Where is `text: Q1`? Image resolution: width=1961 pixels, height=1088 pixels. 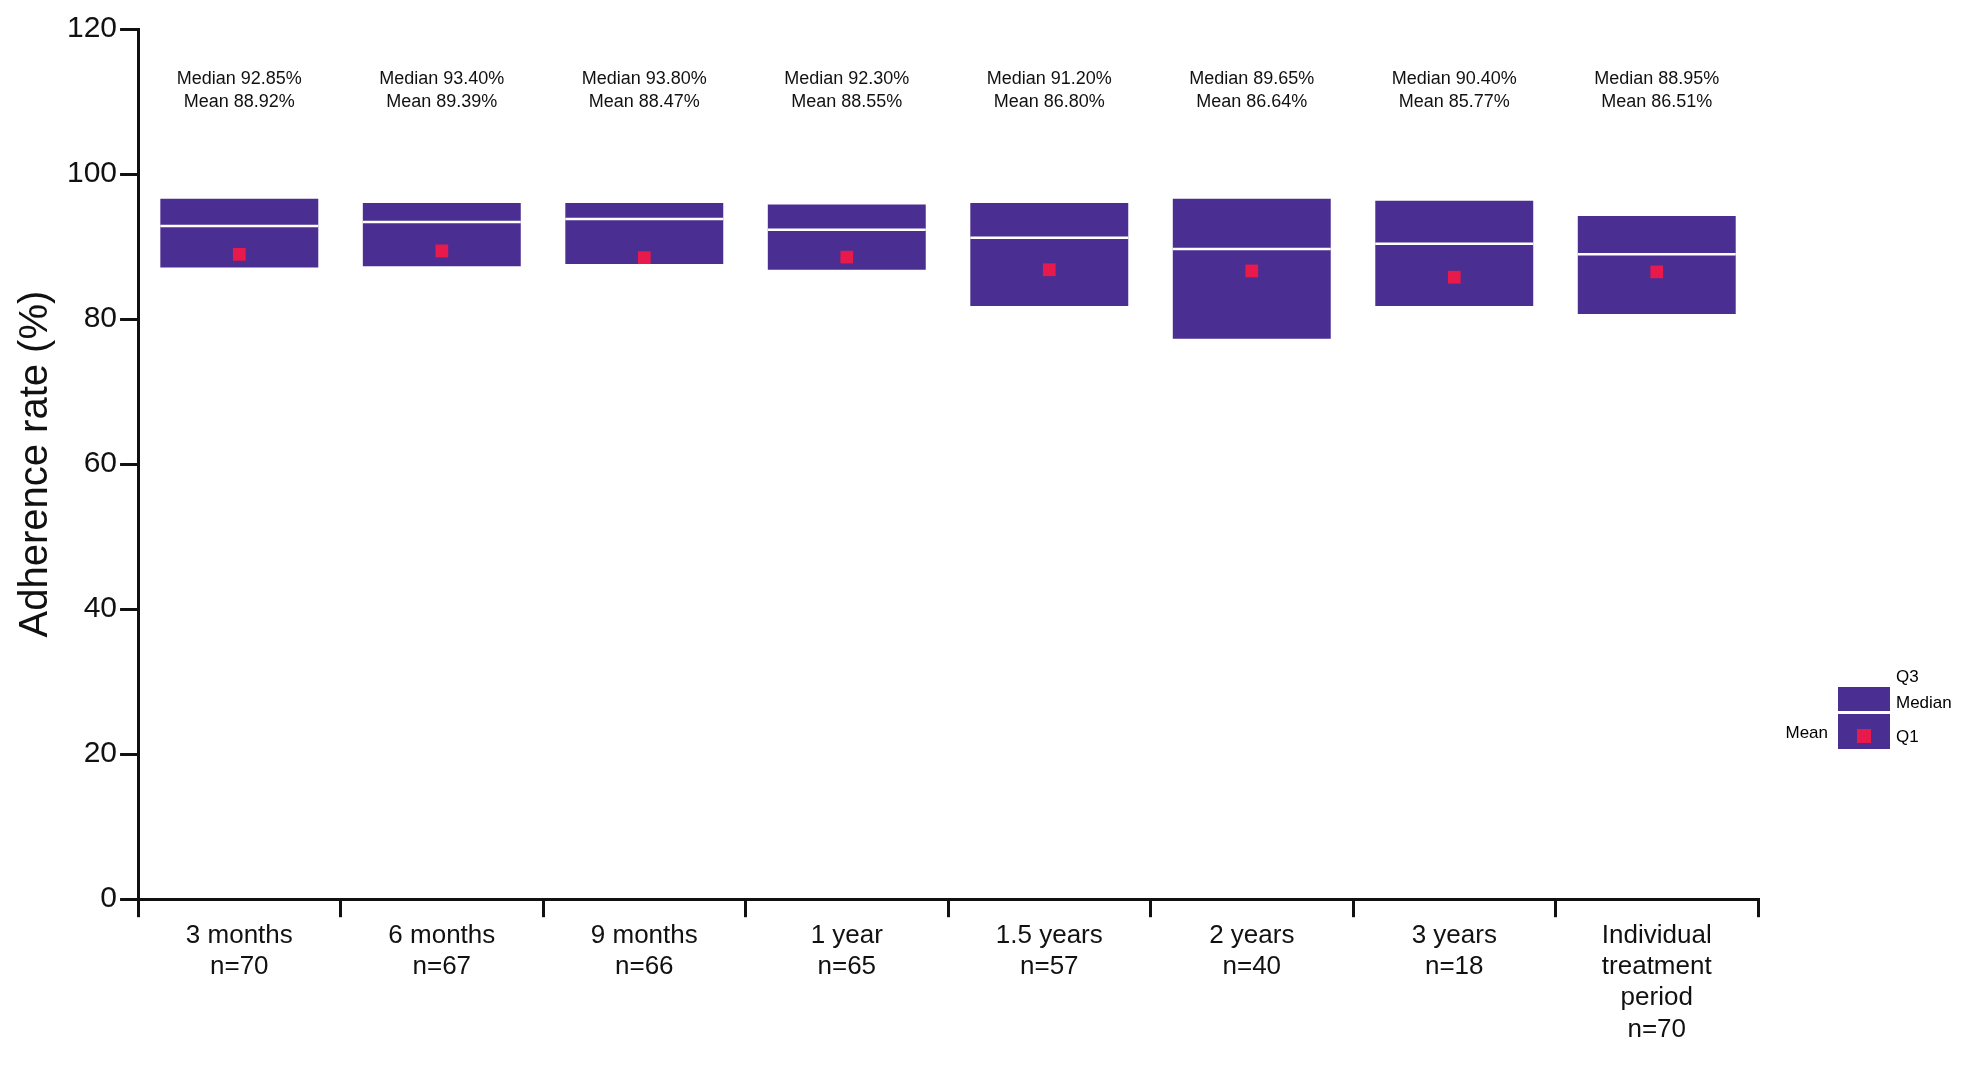 text: Q1 is located at coordinates (1907, 737).